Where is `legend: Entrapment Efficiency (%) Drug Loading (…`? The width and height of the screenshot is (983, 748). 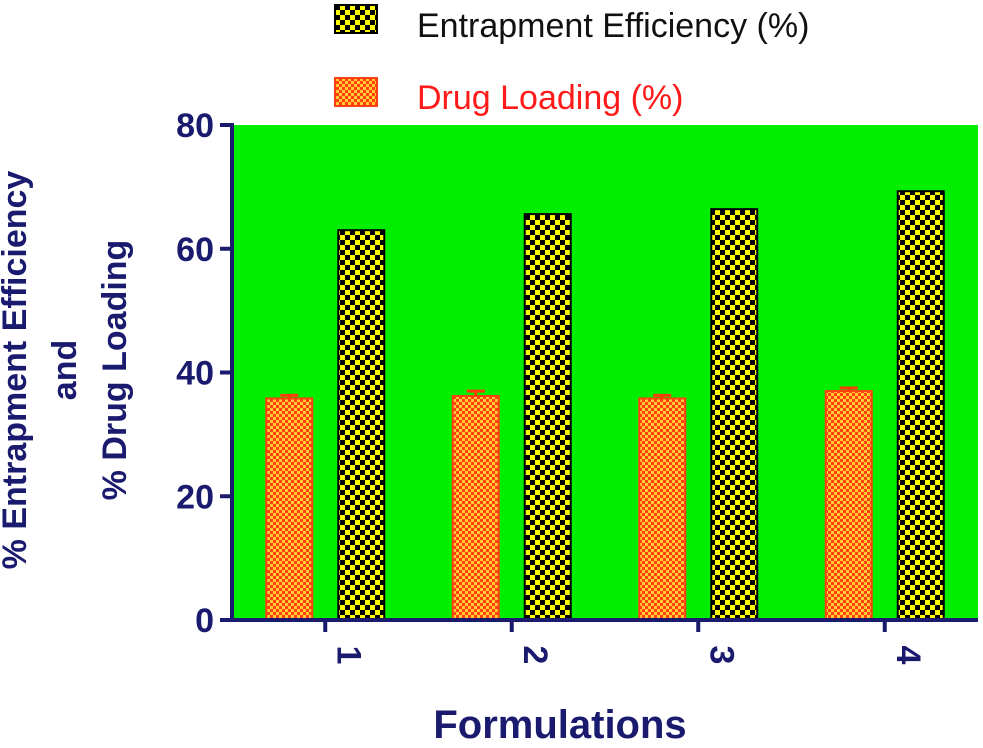
legend: Entrapment Efficiency (%) Drug Loading (… is located at coordinates (571, 60).